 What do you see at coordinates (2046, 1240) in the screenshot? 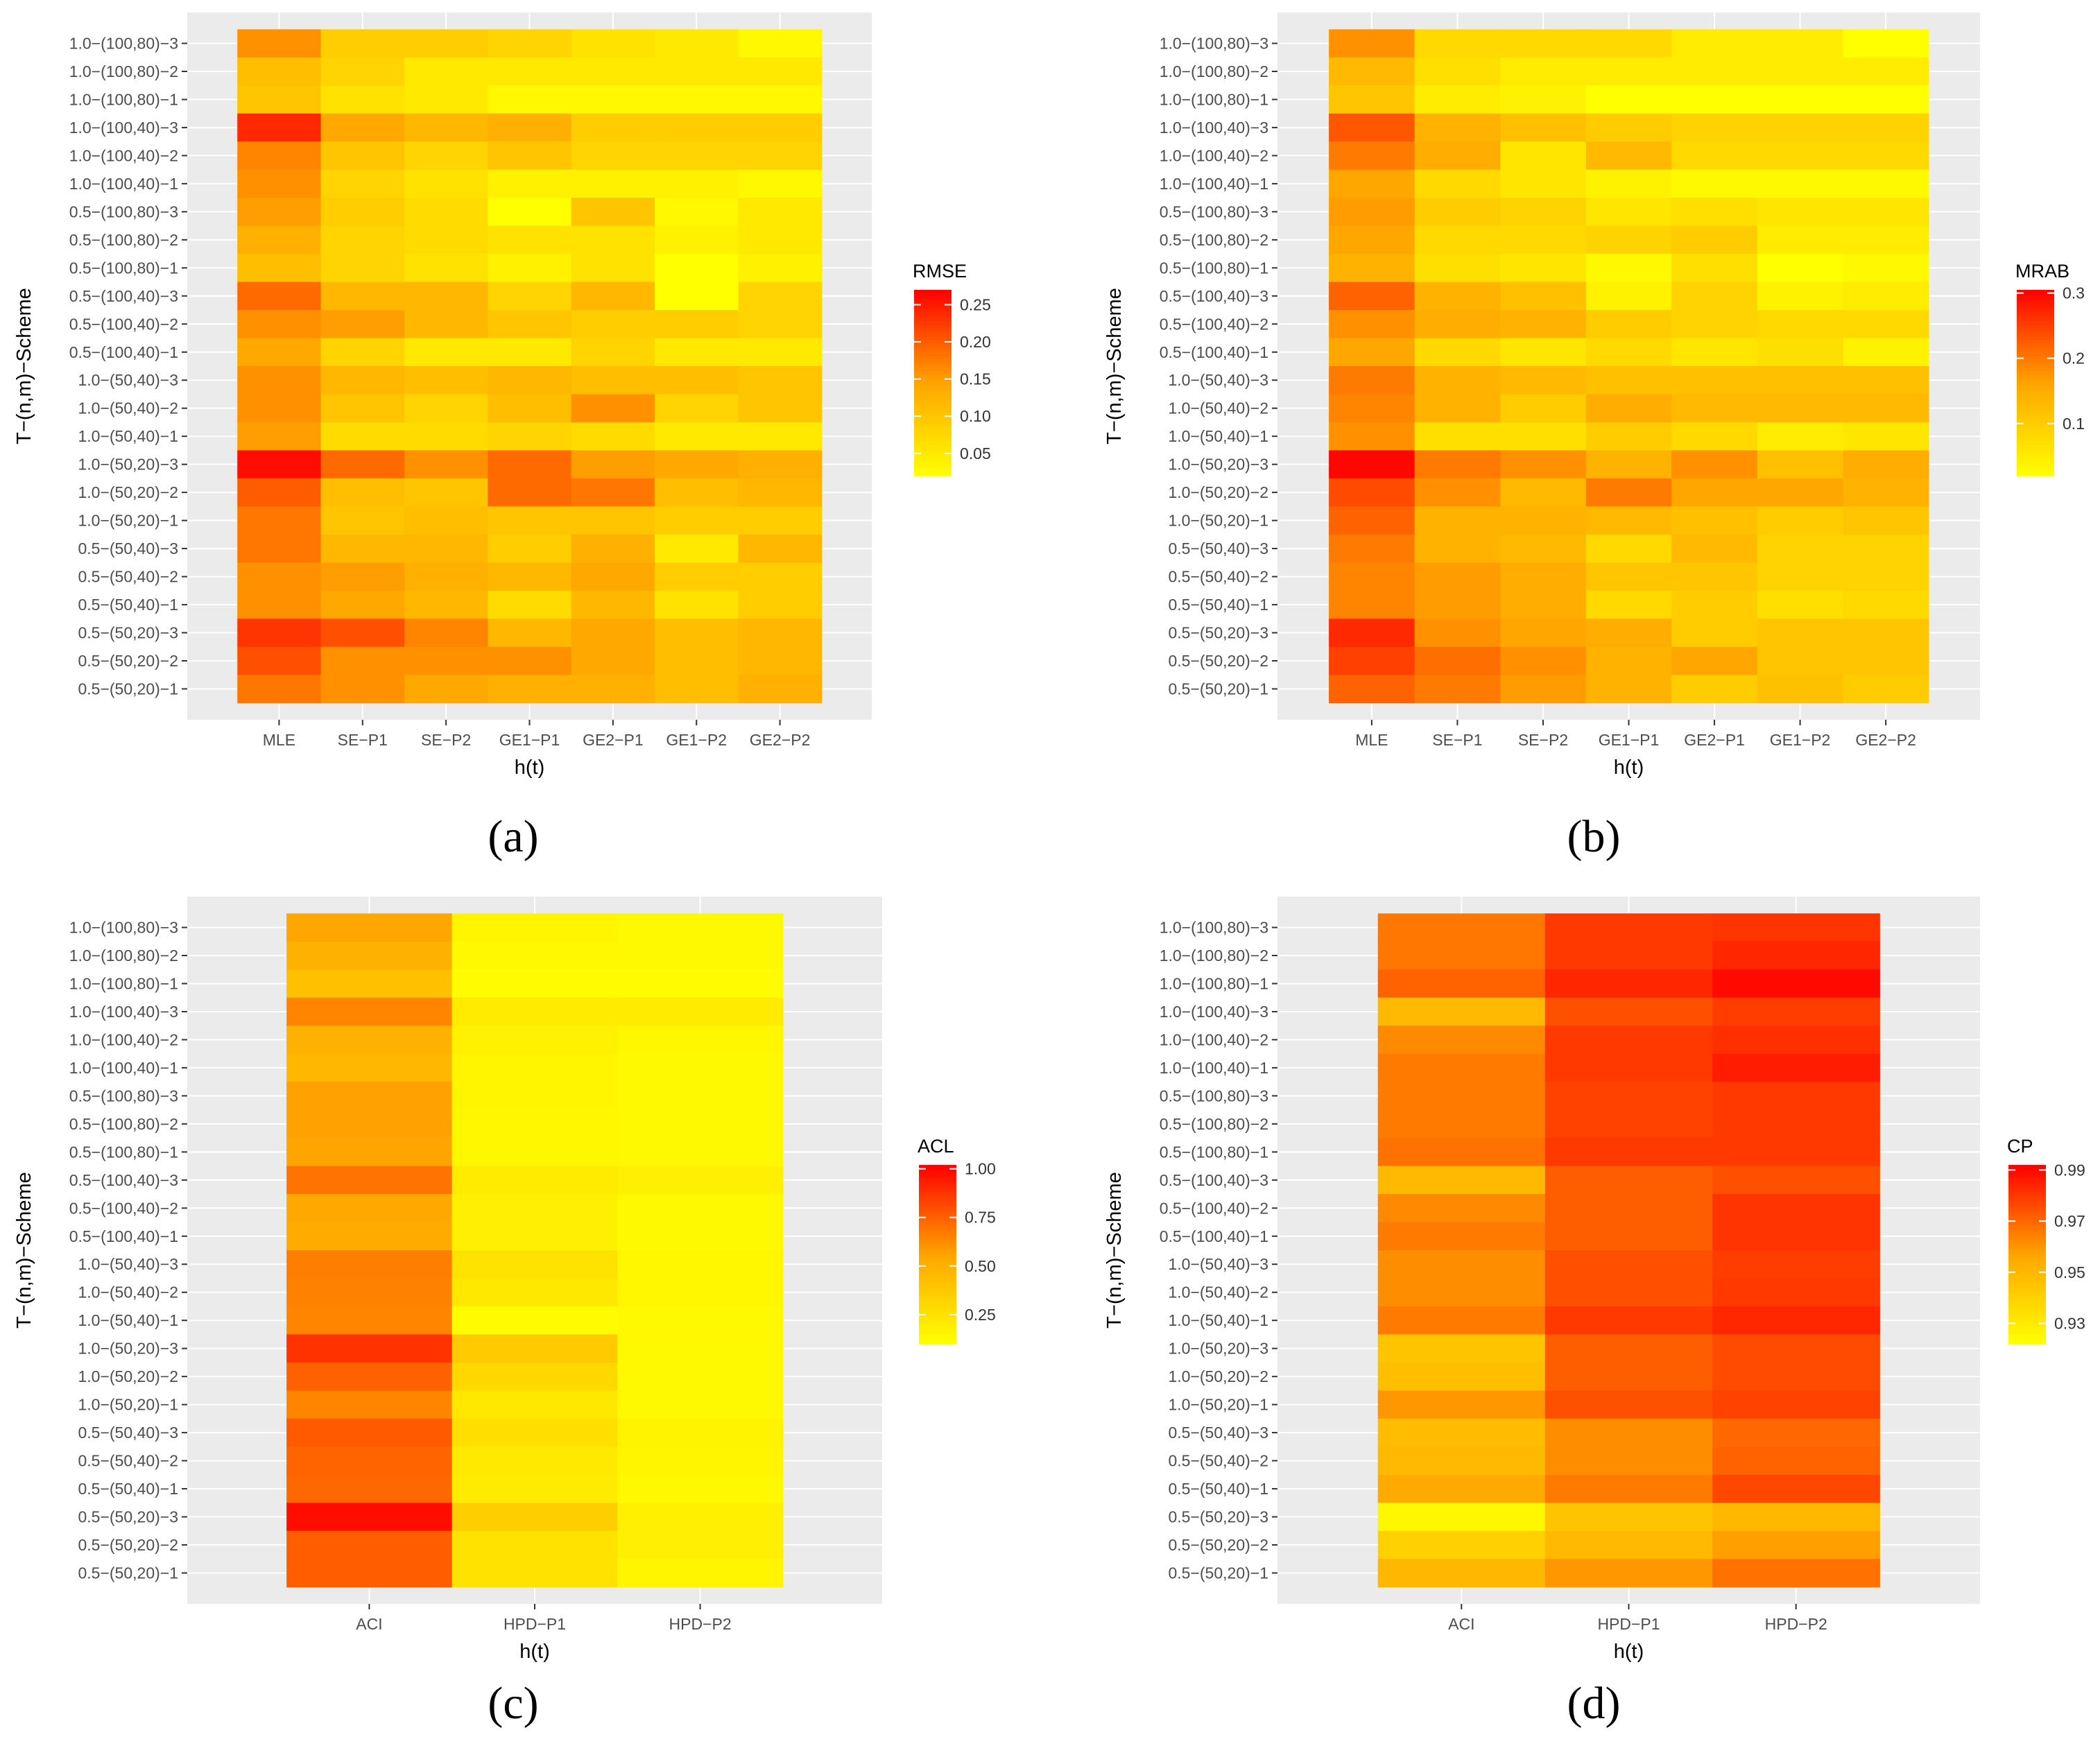
I see `legend: CP 0.93 0.95 0.97 0.99` at bounding box center [2046, 1240].